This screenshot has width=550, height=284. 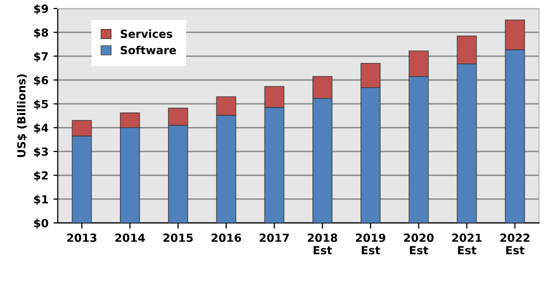 I want to click on y-tick-label: $7, so click(x=41, y=57).